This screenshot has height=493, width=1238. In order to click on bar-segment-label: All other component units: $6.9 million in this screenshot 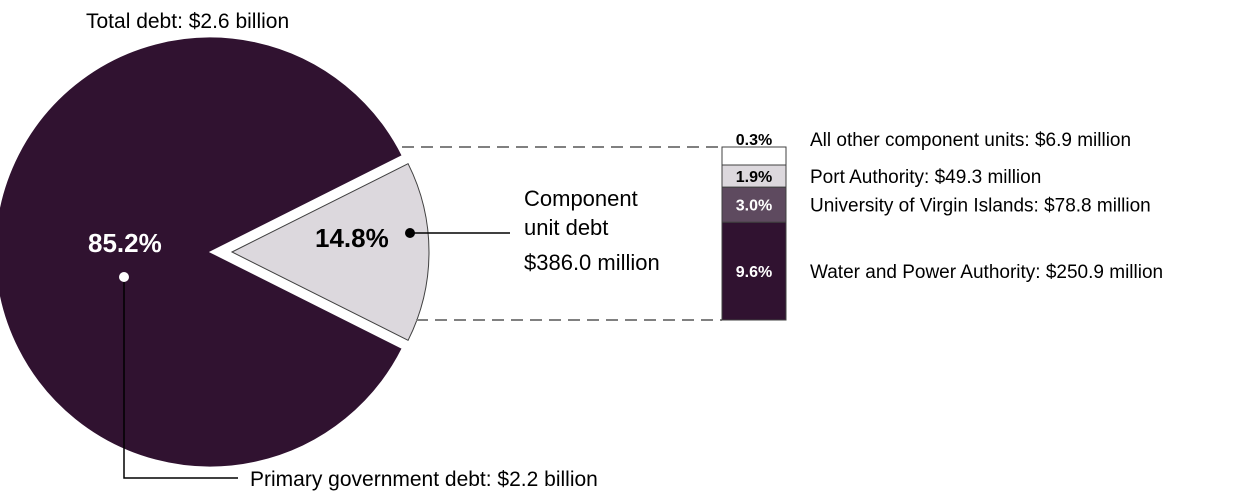, I will do `click(970, 140)`.